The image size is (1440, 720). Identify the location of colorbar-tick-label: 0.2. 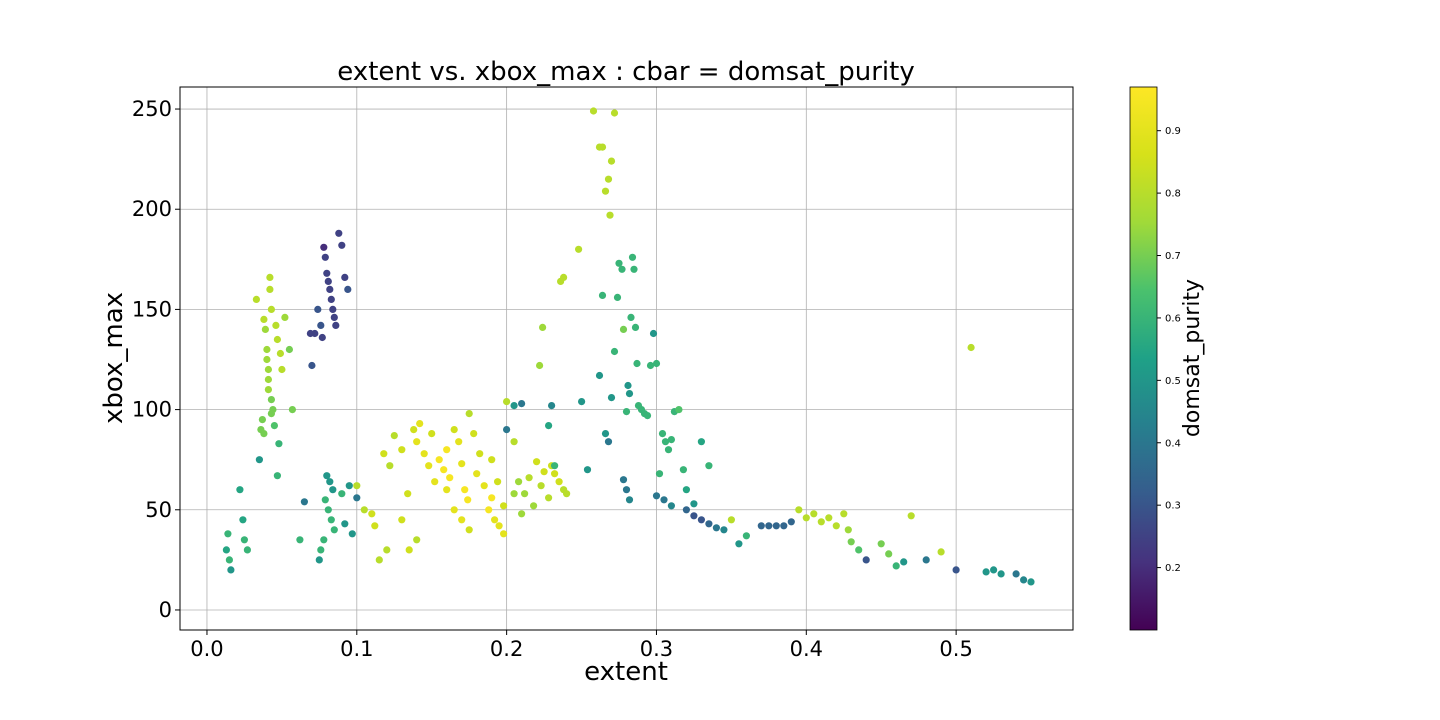
(1173, 568).